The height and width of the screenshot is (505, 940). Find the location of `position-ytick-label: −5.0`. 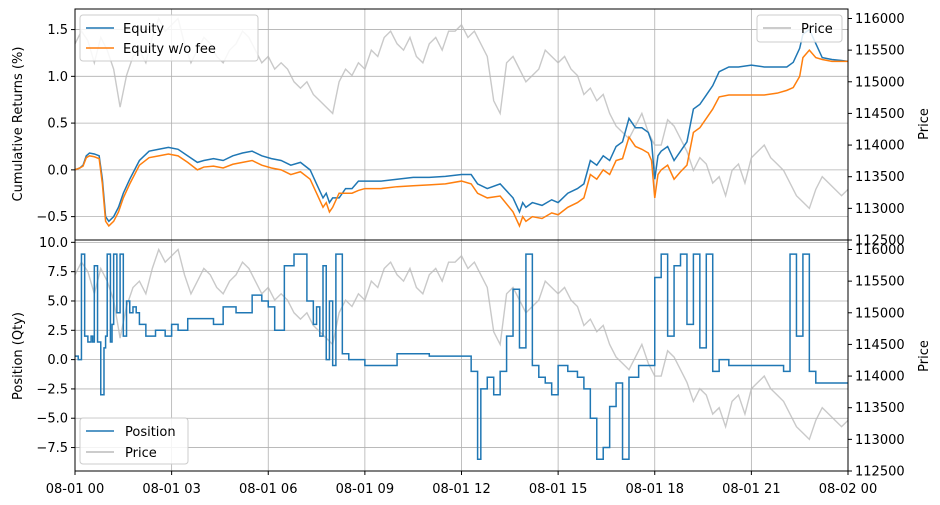

position-ytick-label: −5.0 is located at coordinates (52, 419).